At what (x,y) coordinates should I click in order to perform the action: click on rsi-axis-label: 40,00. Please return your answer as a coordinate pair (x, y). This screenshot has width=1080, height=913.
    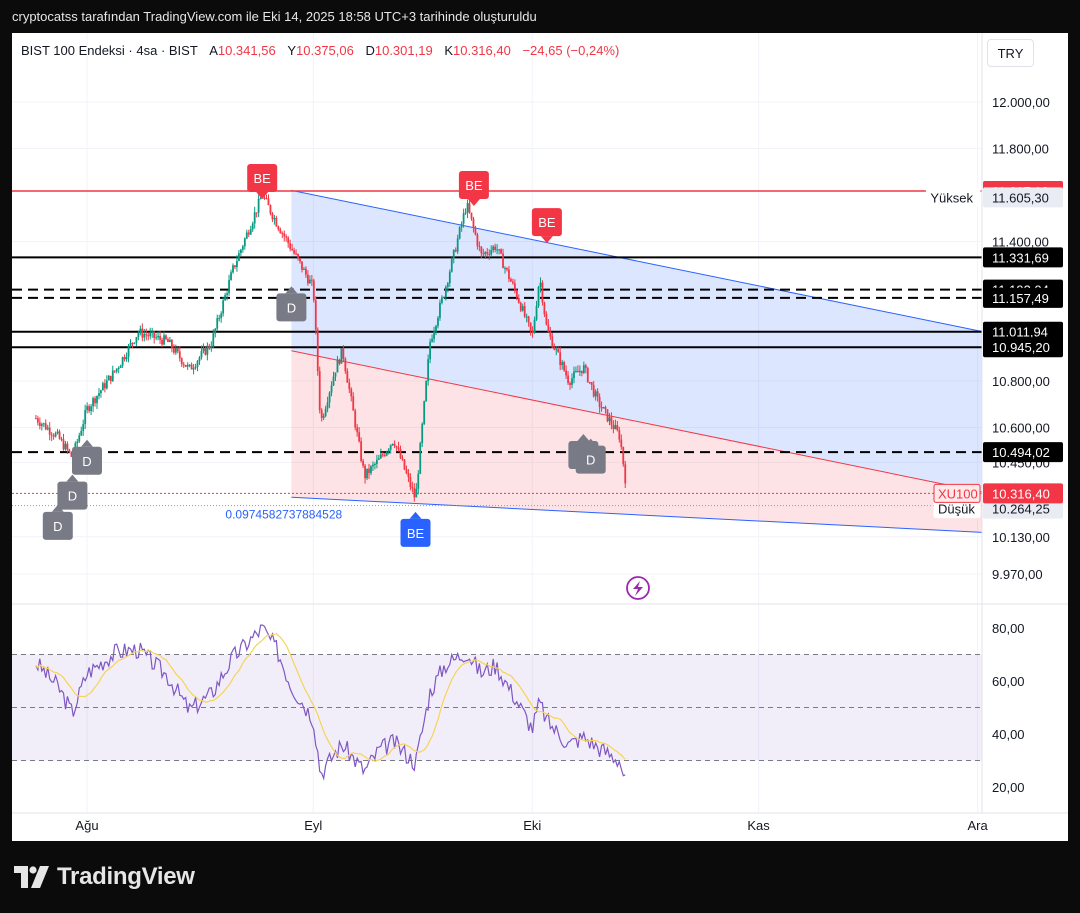
    Looking at the image, I should click on (1008, 734).